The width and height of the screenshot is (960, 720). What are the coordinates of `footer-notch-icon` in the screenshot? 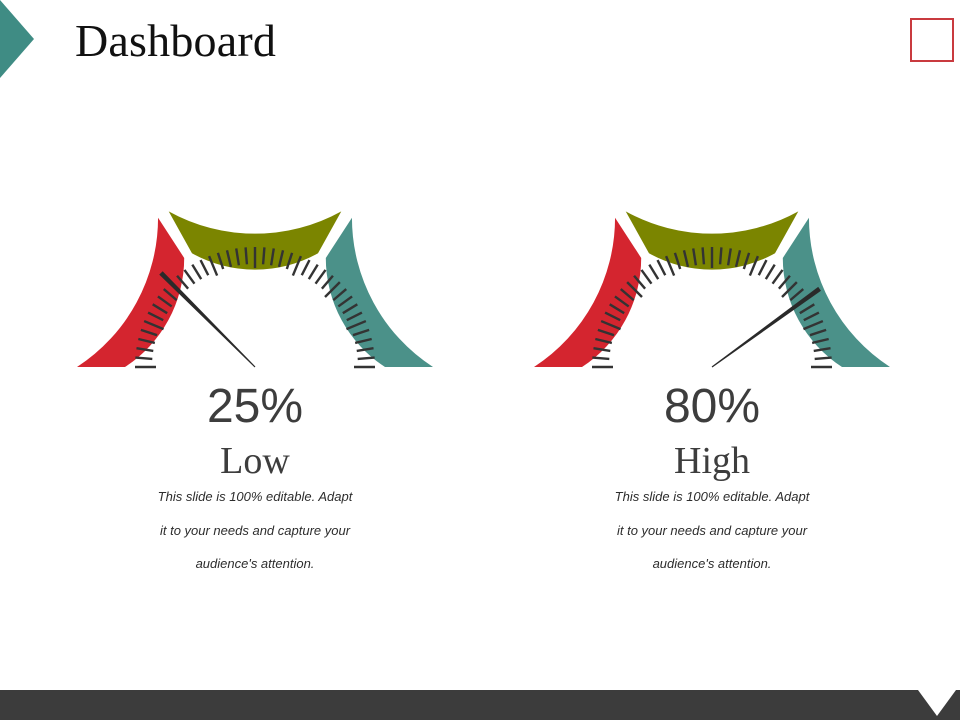 It's located at (937, 703).